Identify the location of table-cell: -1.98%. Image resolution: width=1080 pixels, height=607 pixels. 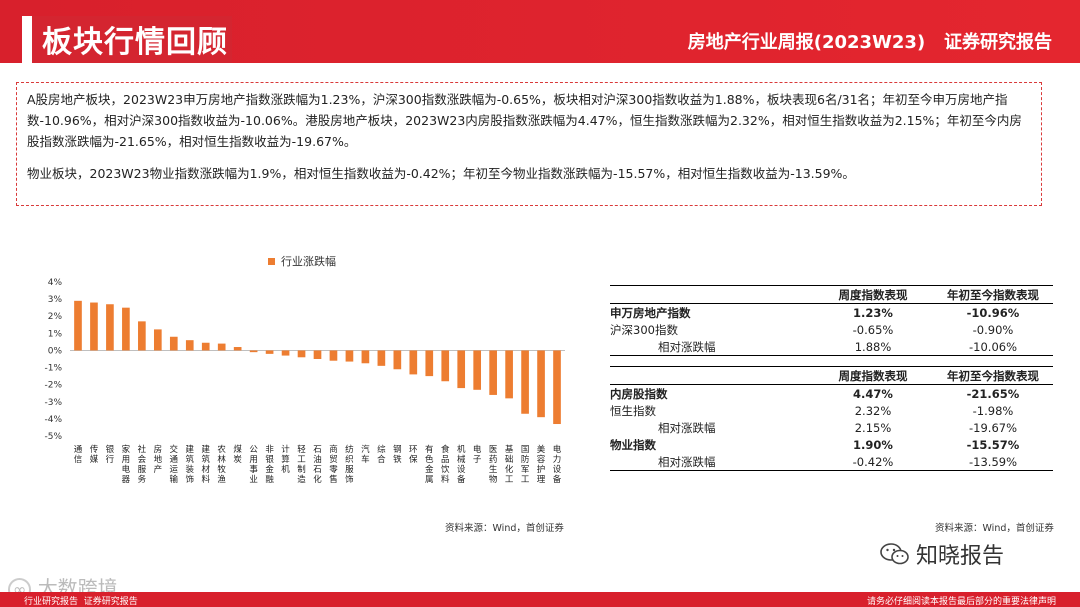
(993, 410).